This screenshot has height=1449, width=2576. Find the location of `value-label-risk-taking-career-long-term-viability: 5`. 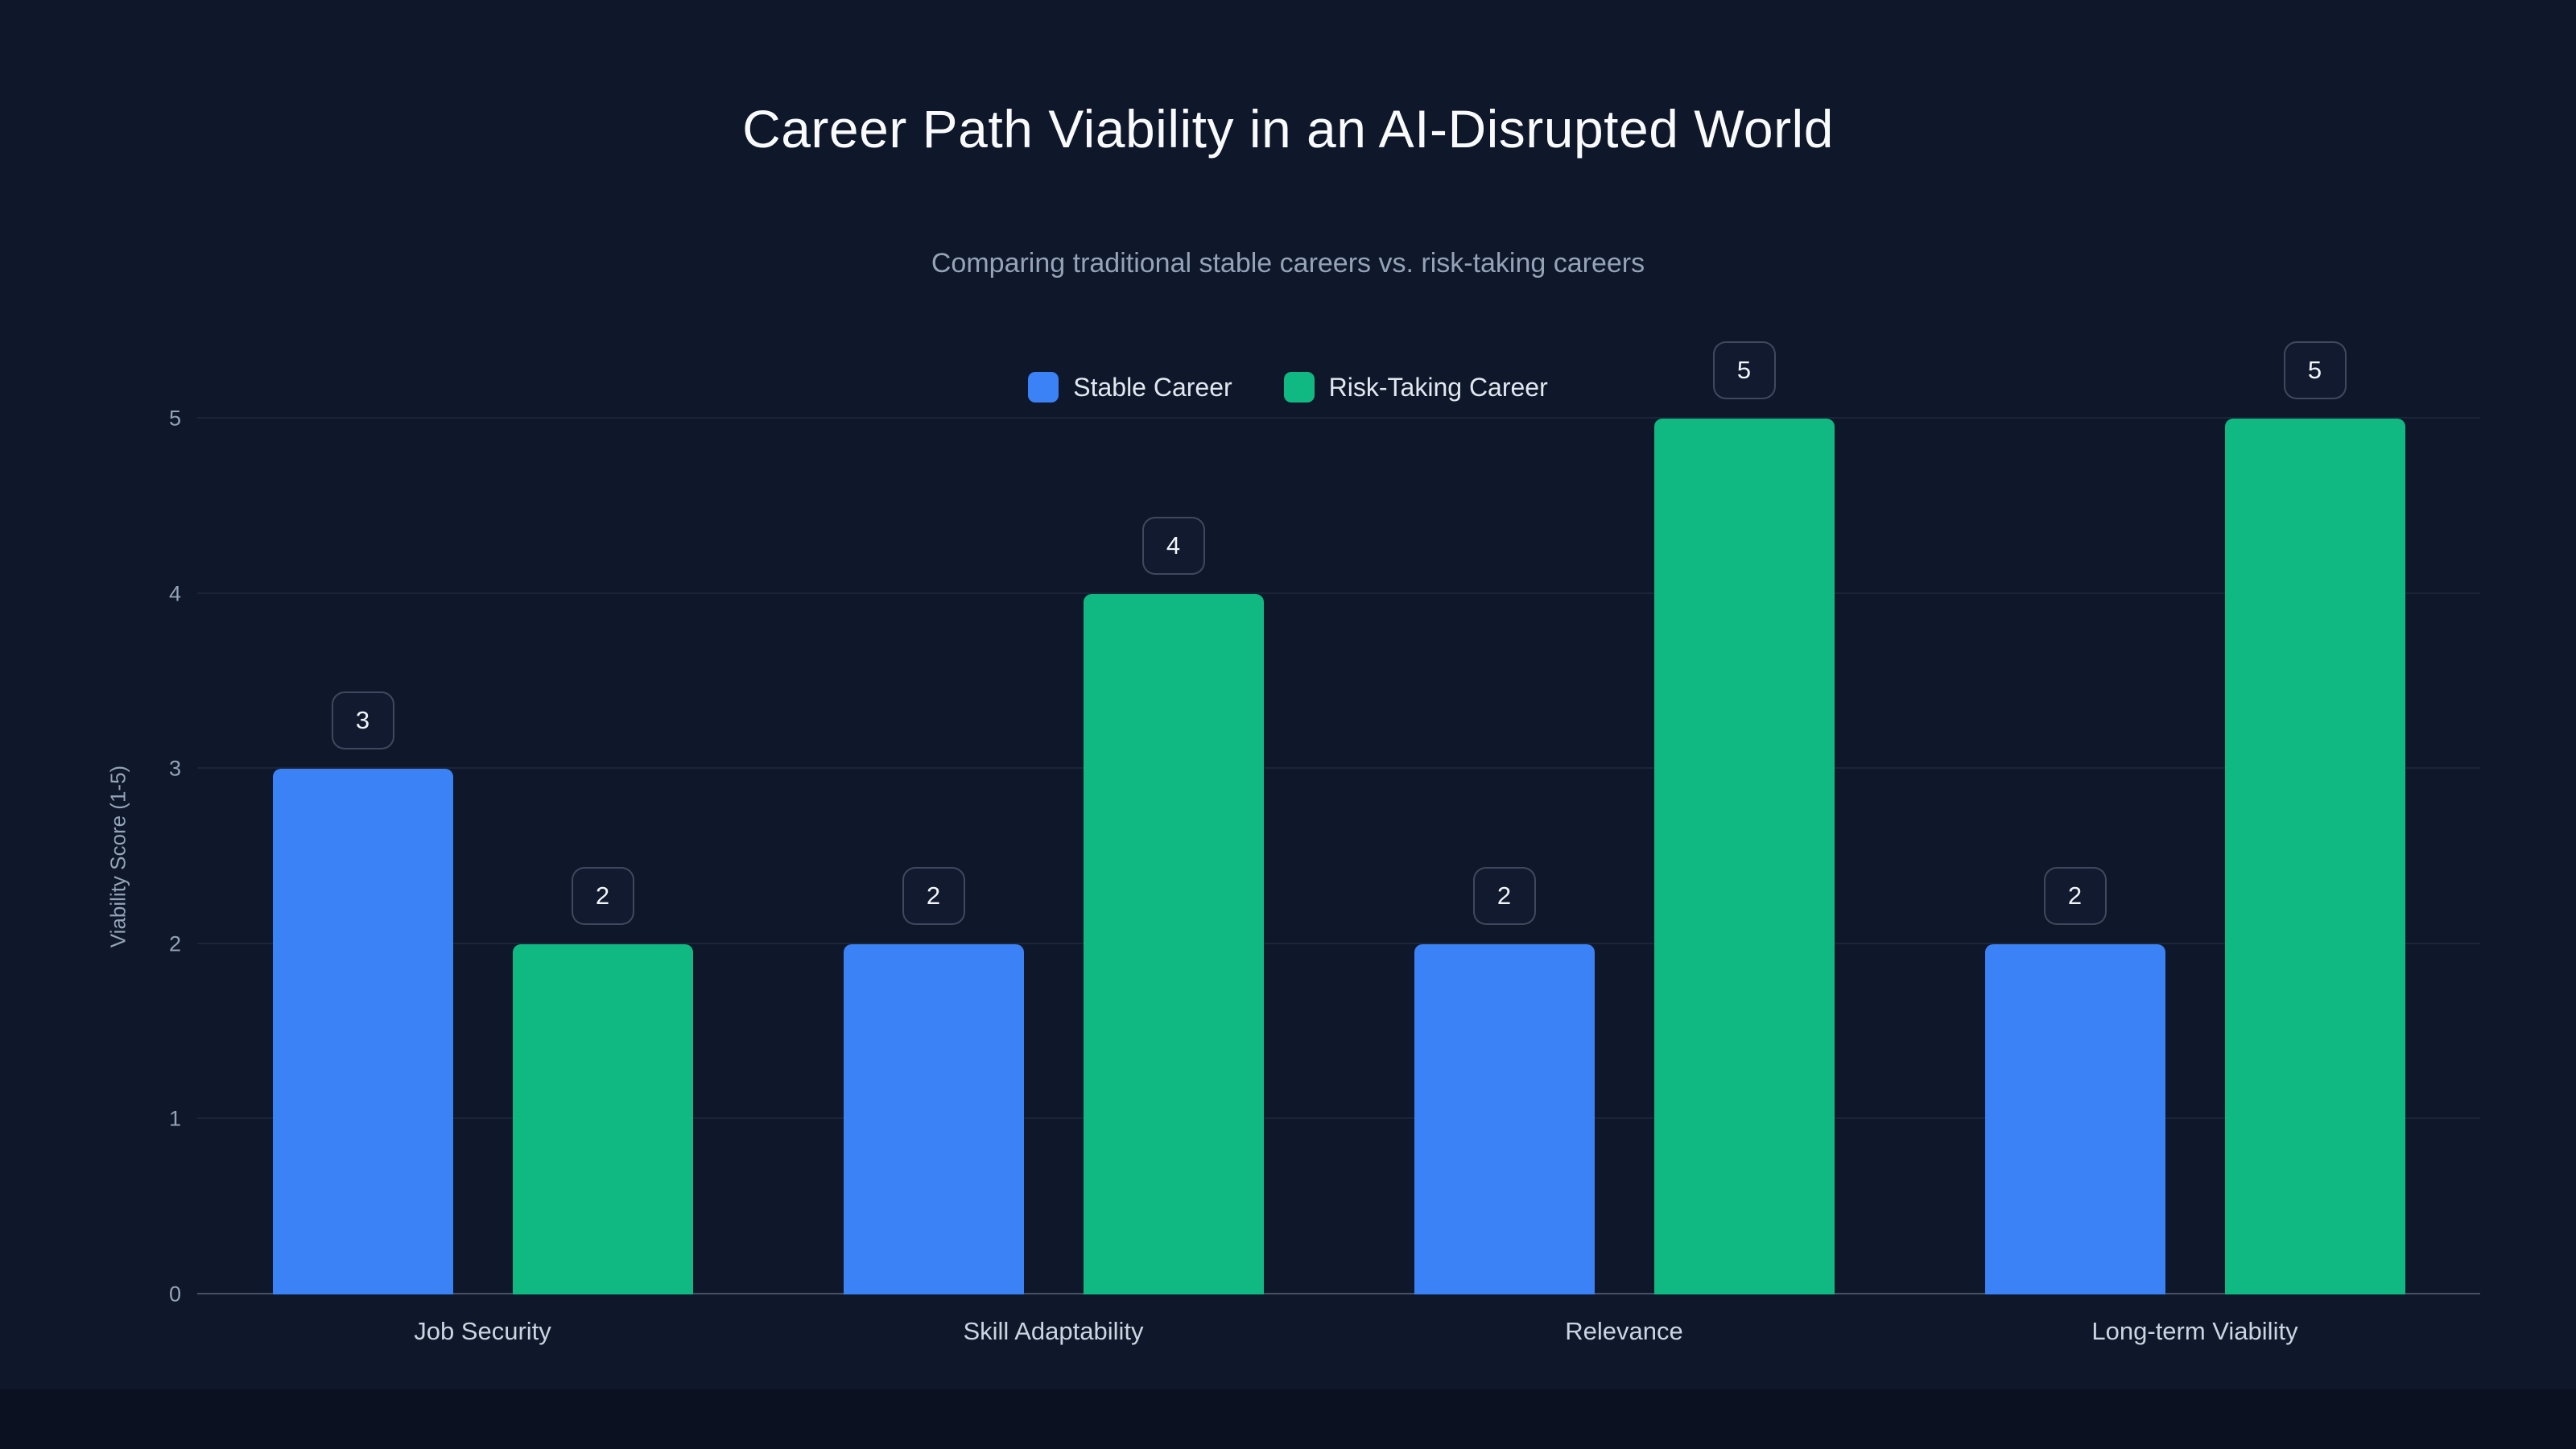

value-label-risk-taking-career-long-term-viability: 5 is located at coordinates (2315, 370).